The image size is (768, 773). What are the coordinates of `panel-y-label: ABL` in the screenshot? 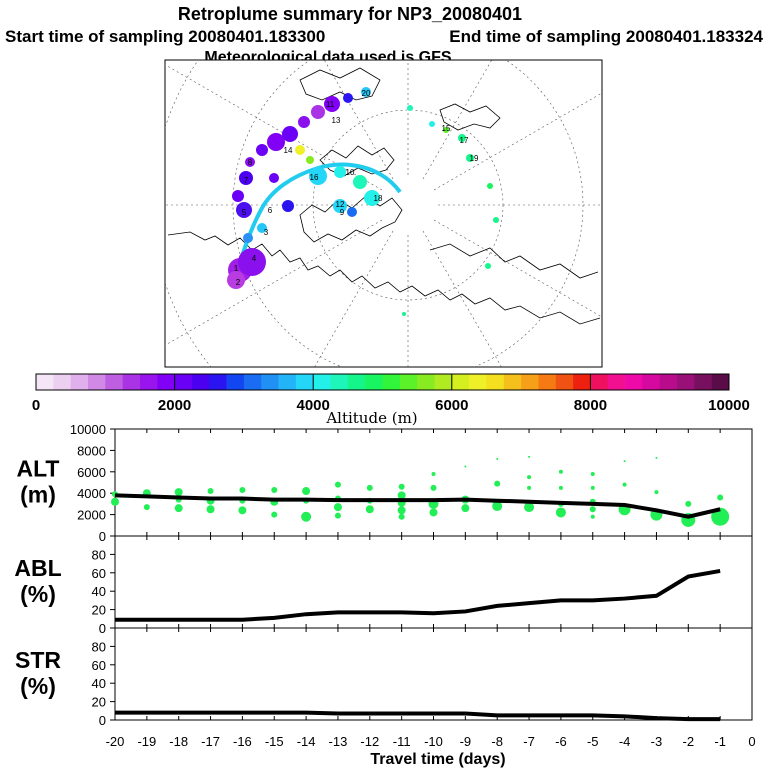 It's located at (37, 568).